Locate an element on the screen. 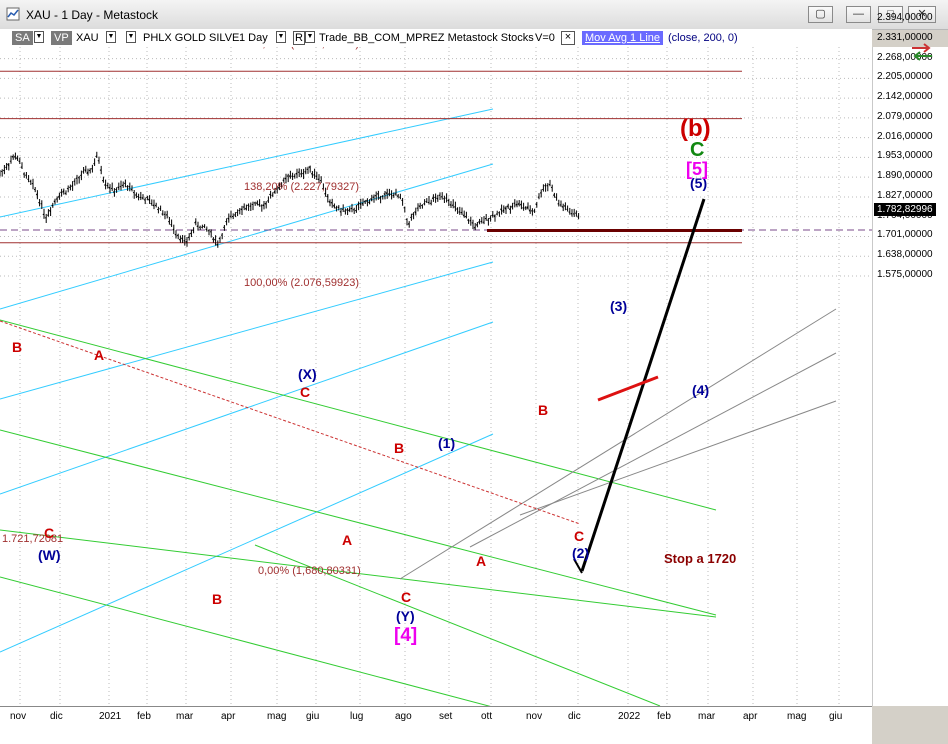  stop-label: Stop a 1720 is located at coordinates (700, 558).